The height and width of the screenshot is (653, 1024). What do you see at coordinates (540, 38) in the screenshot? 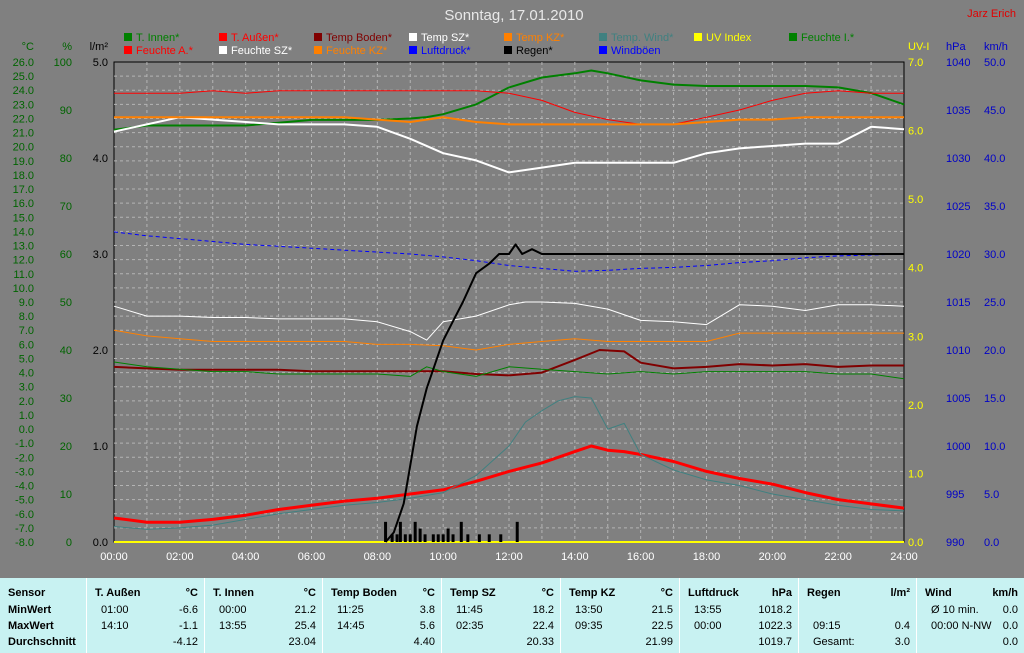
I see `legend-label: Temp KZ*` at bounding box center [540, 38].